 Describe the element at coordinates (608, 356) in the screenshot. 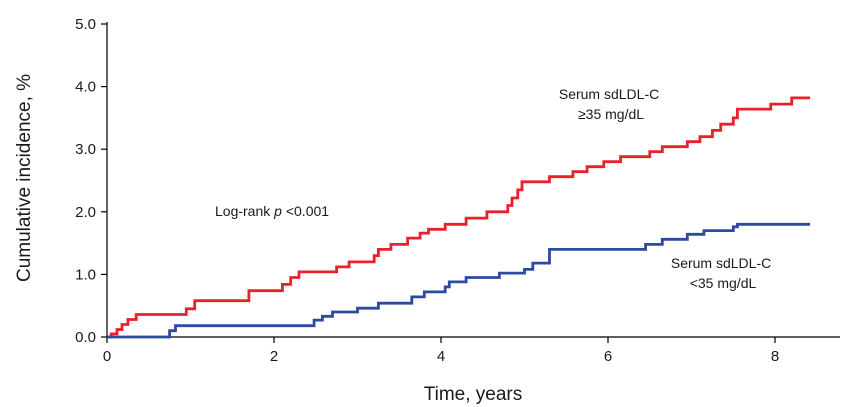

I see `x-tick-label: 6` at that location.